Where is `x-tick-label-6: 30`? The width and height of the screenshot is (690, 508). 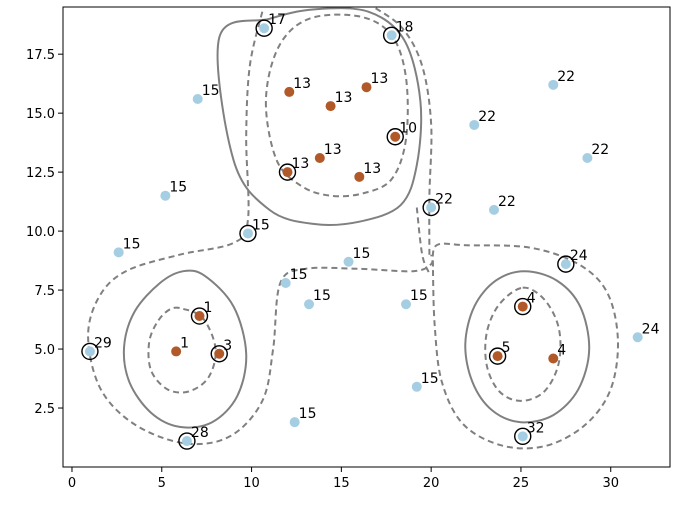 x-tick-label-6: 30 is located at coordinates (610, 483).